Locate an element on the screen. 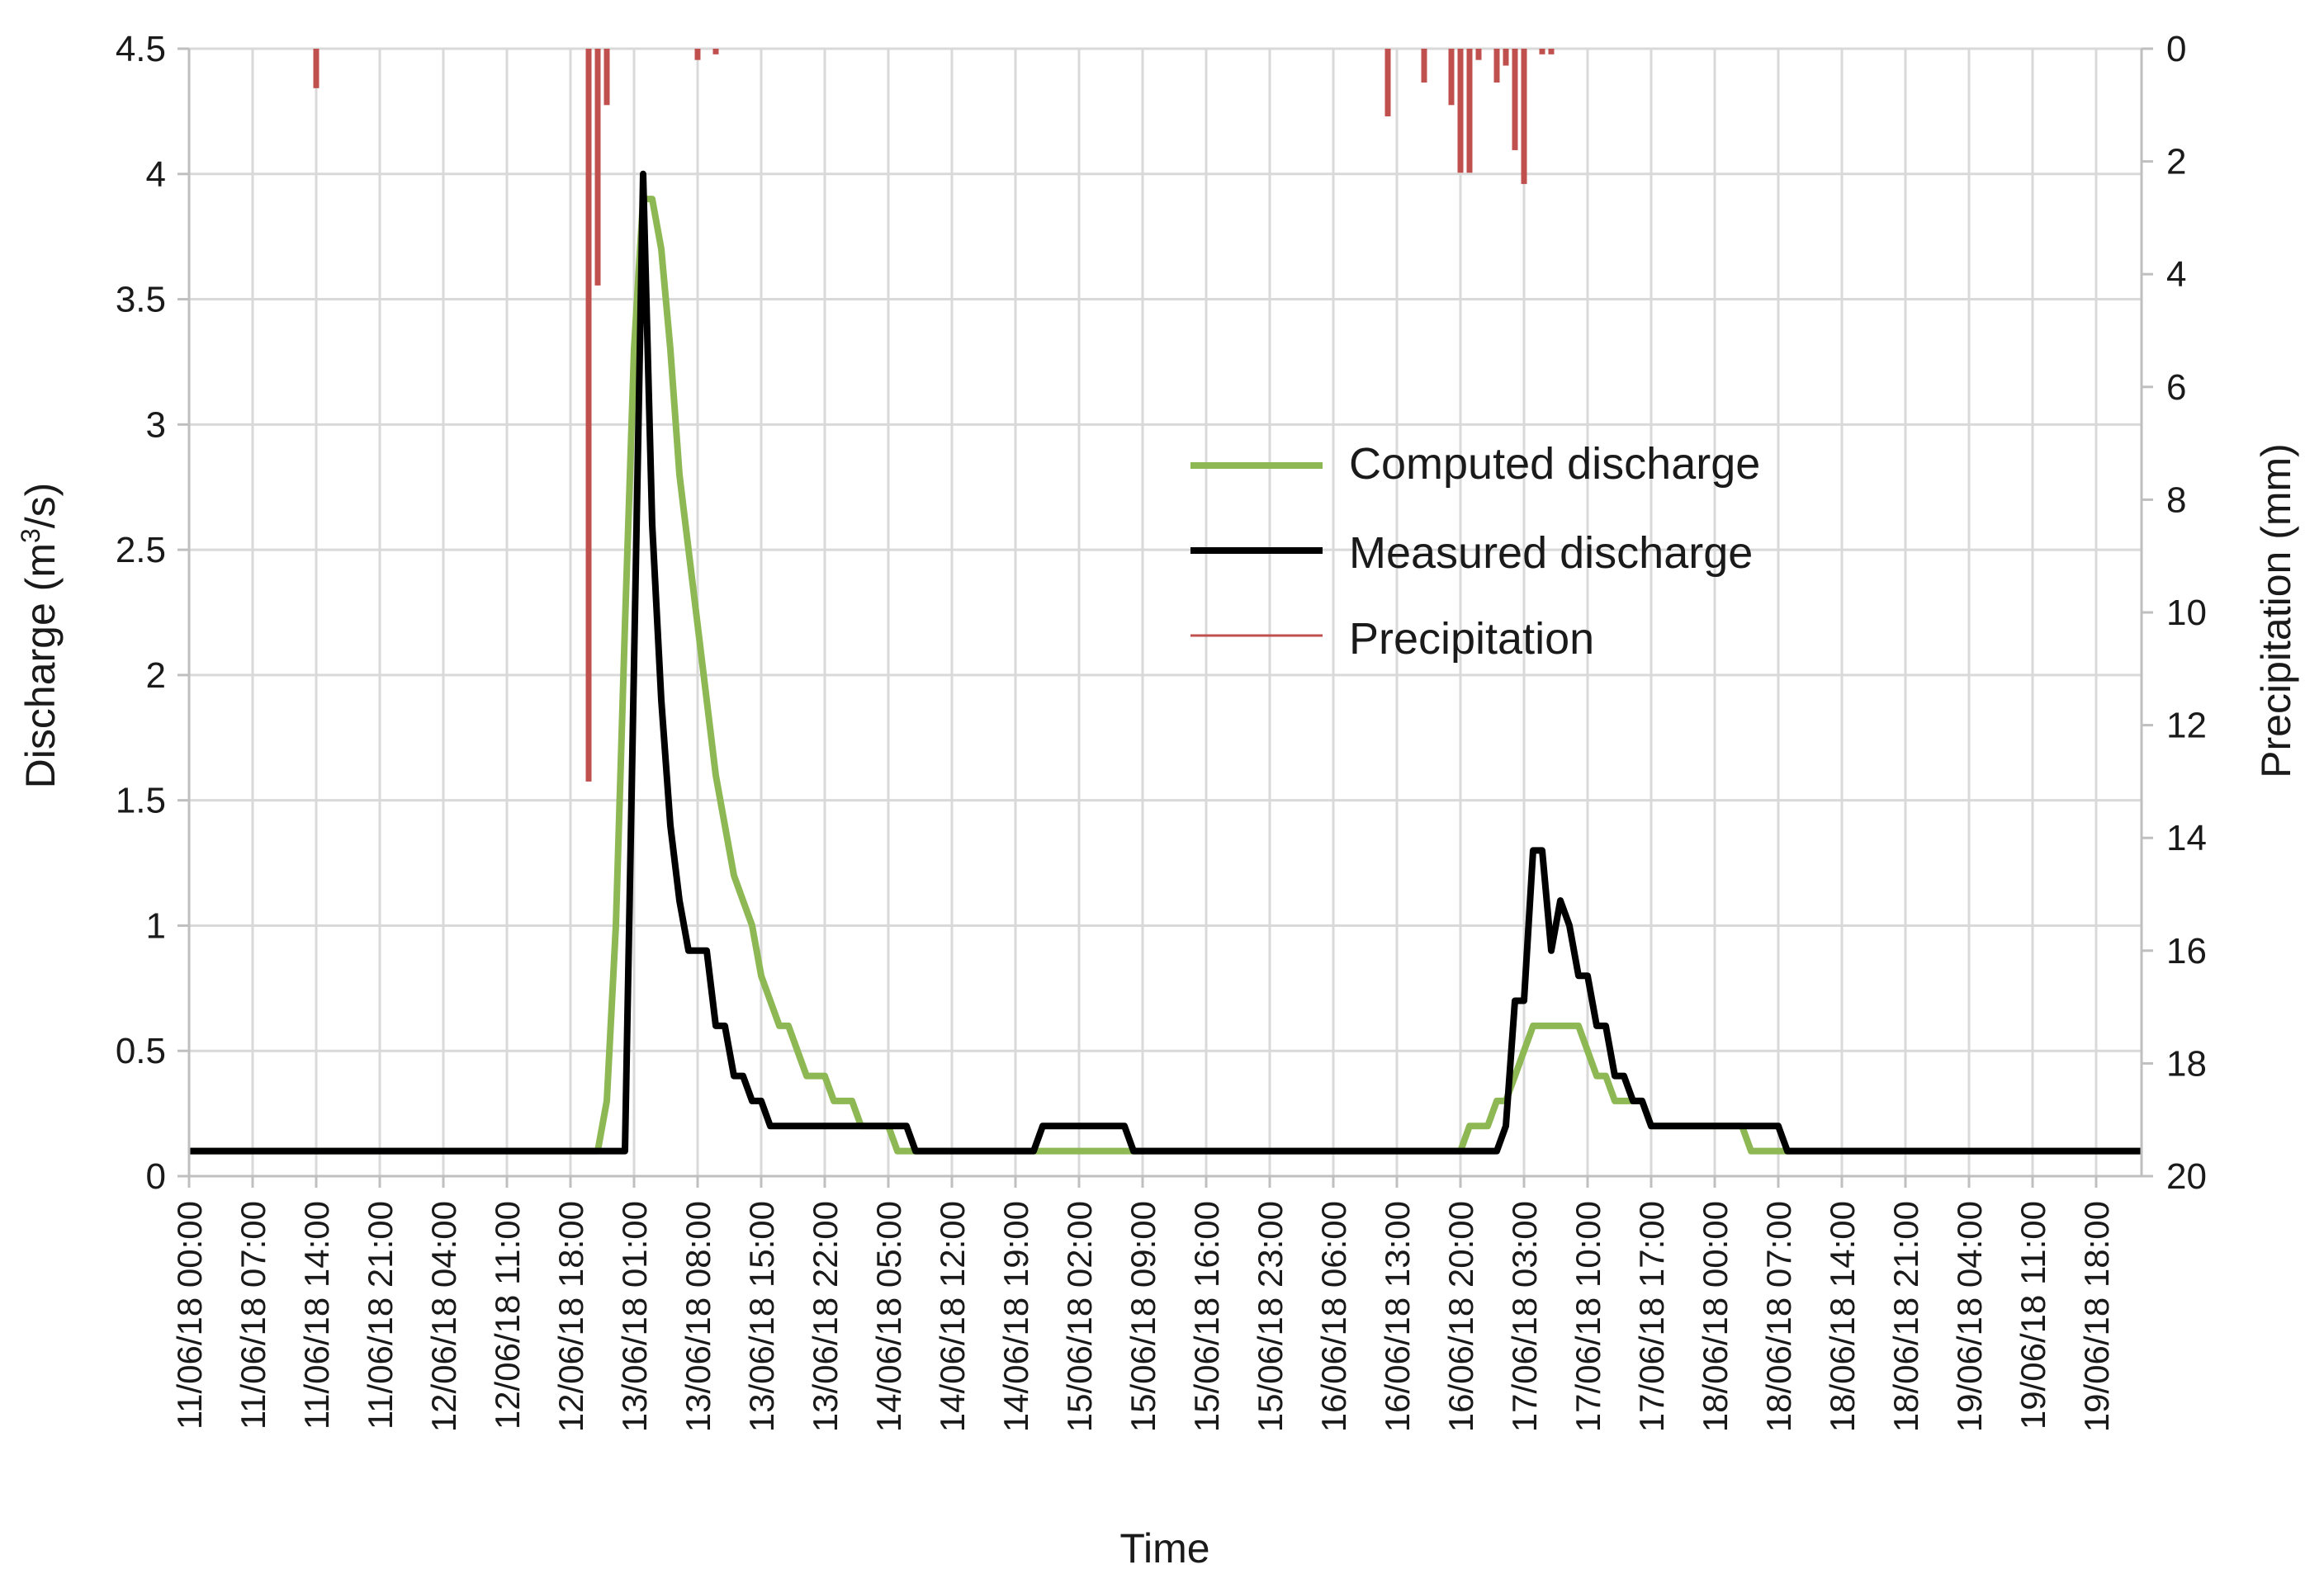  x-tick-label: 12/06/18 11:00 is located at coordinates (508, 1315).